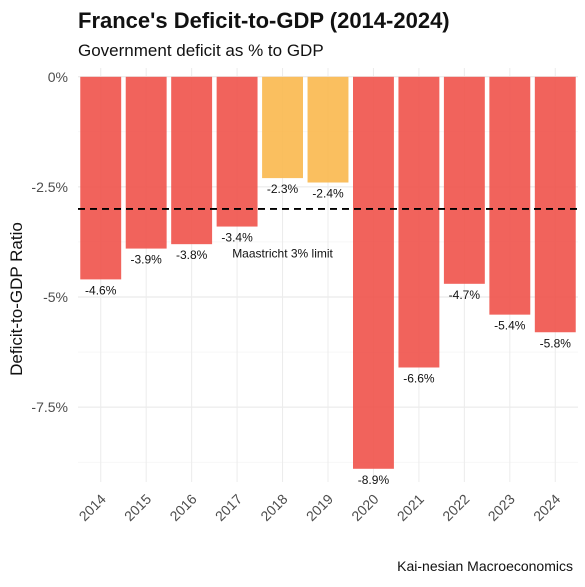  I want to click on bar-2022, so click(464, 180).